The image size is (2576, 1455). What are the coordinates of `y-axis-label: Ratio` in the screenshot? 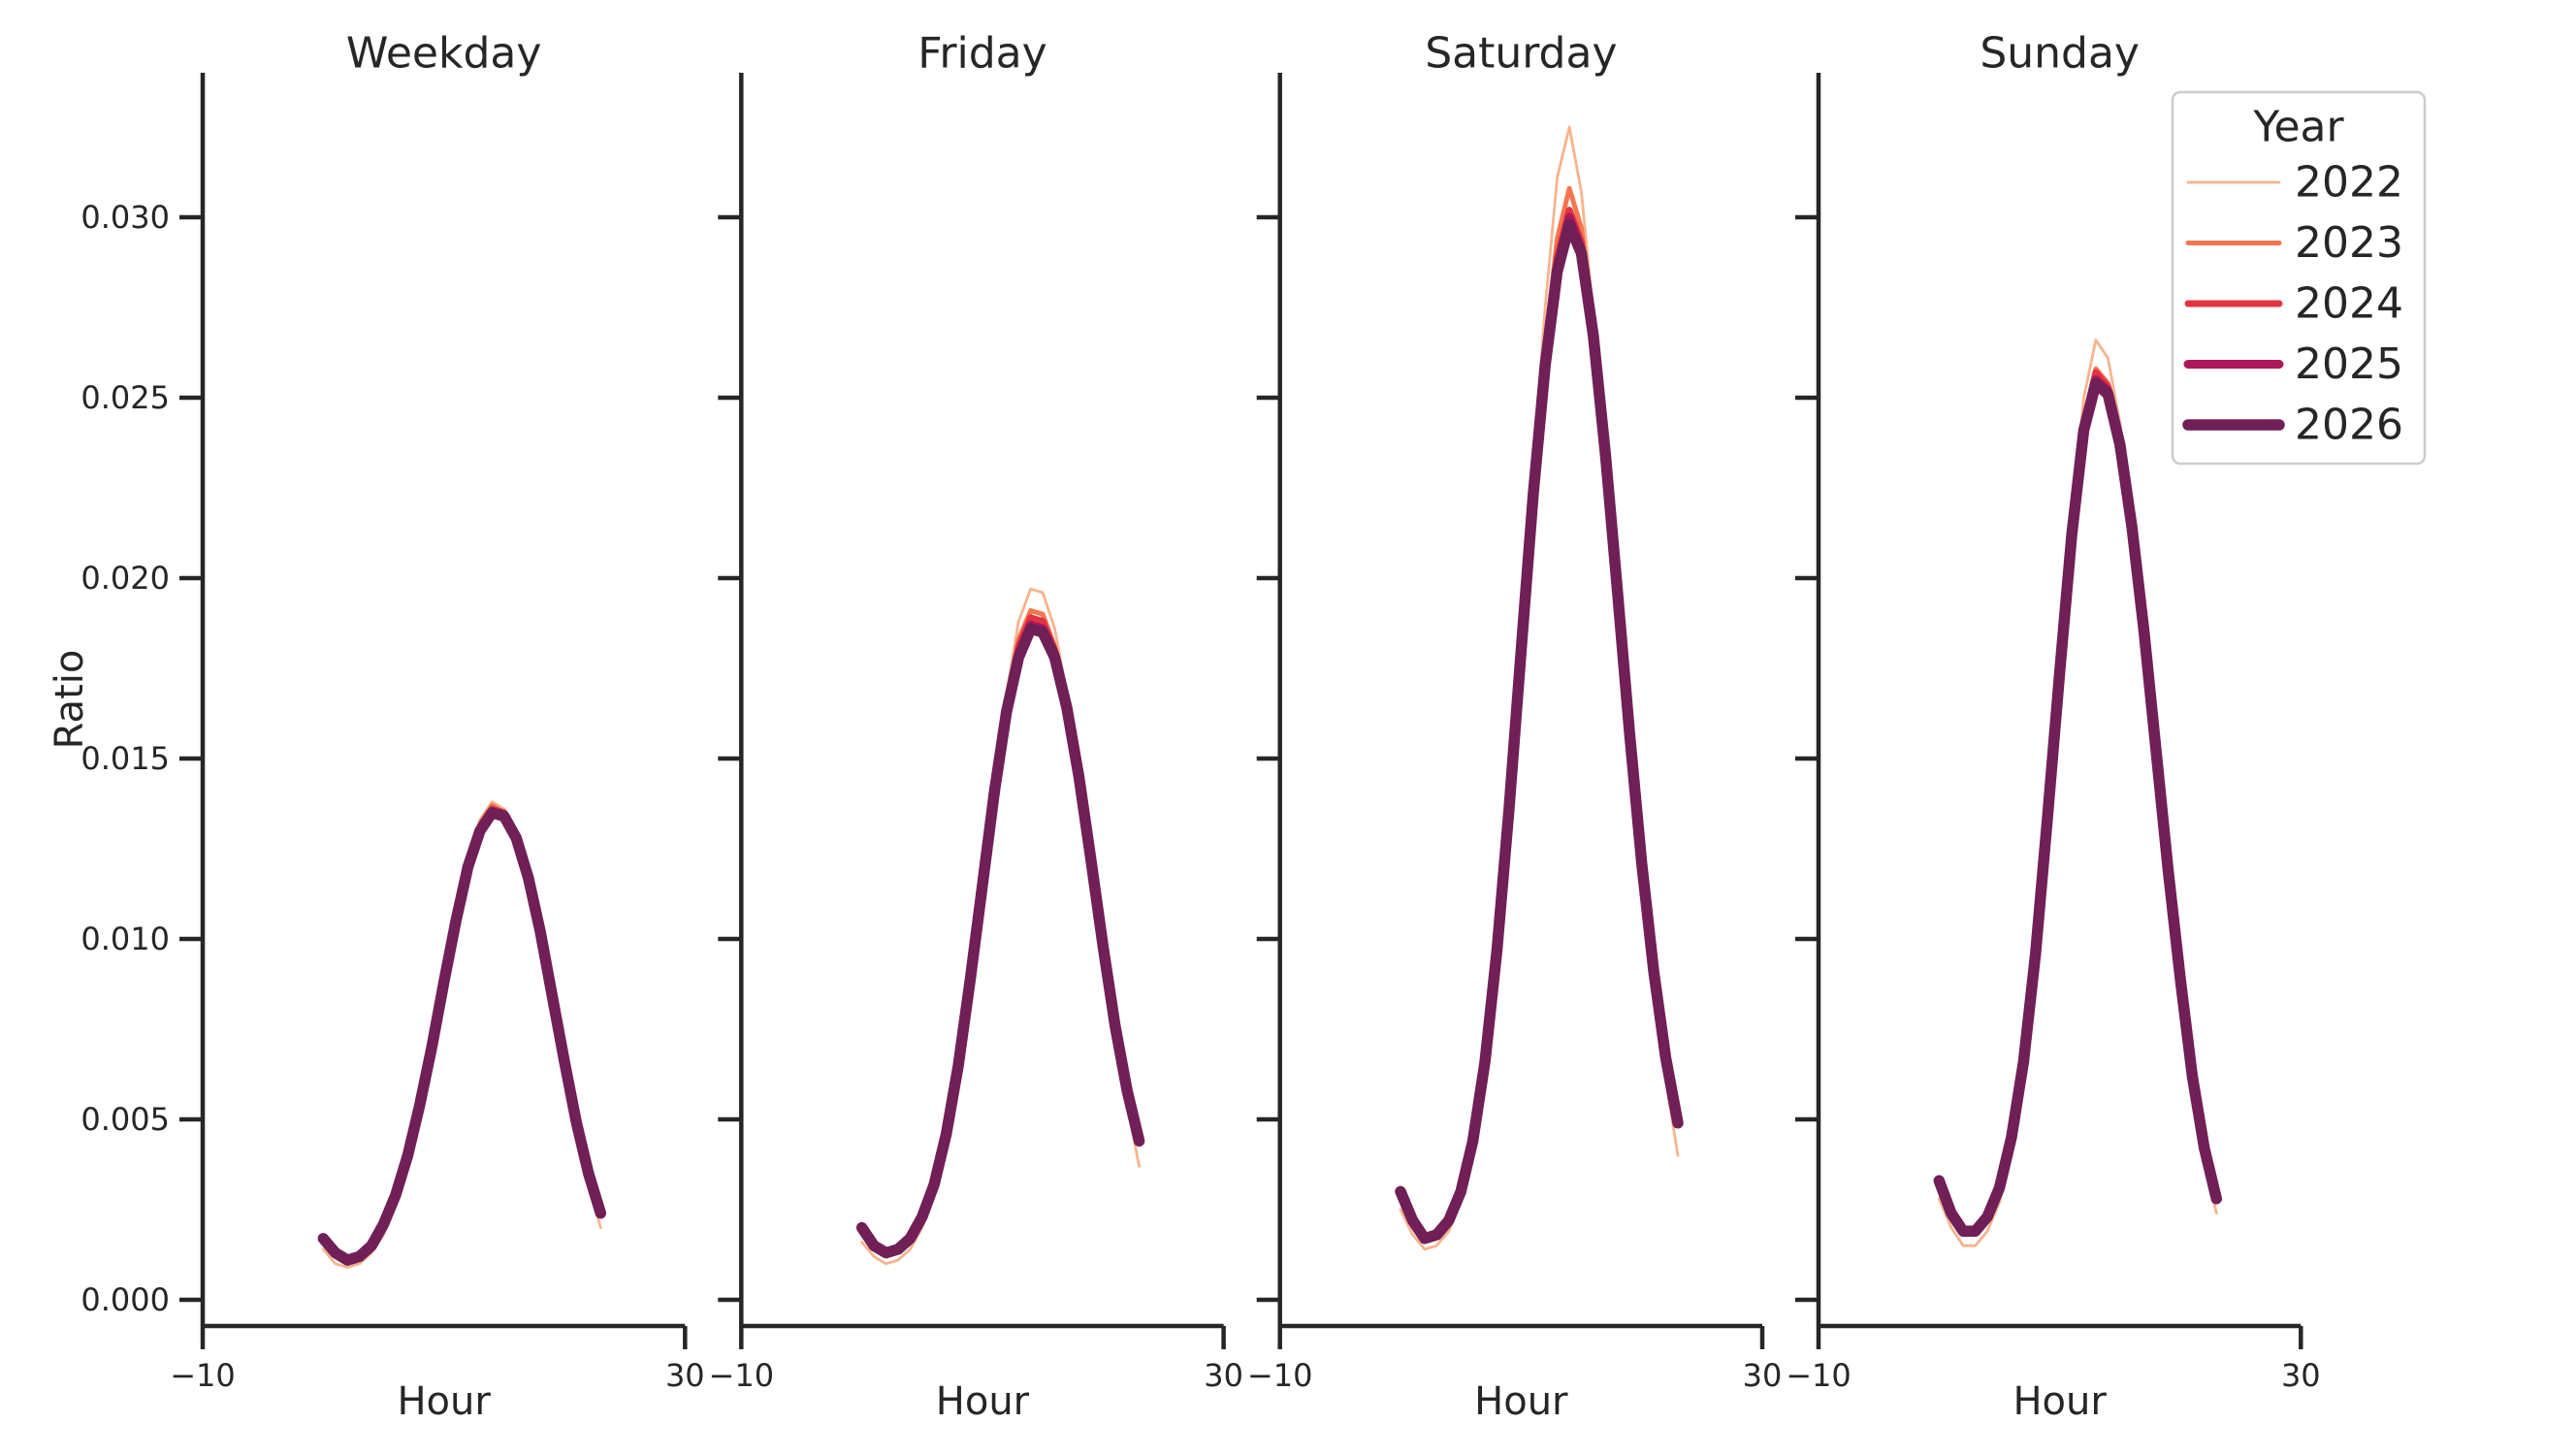 It's located at (70, 700).